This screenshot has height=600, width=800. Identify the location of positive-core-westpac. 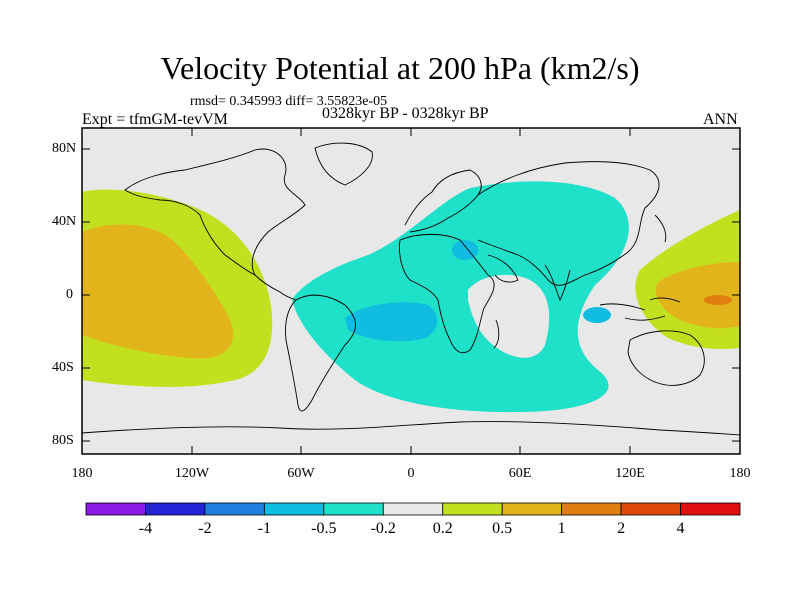
(697, 295).